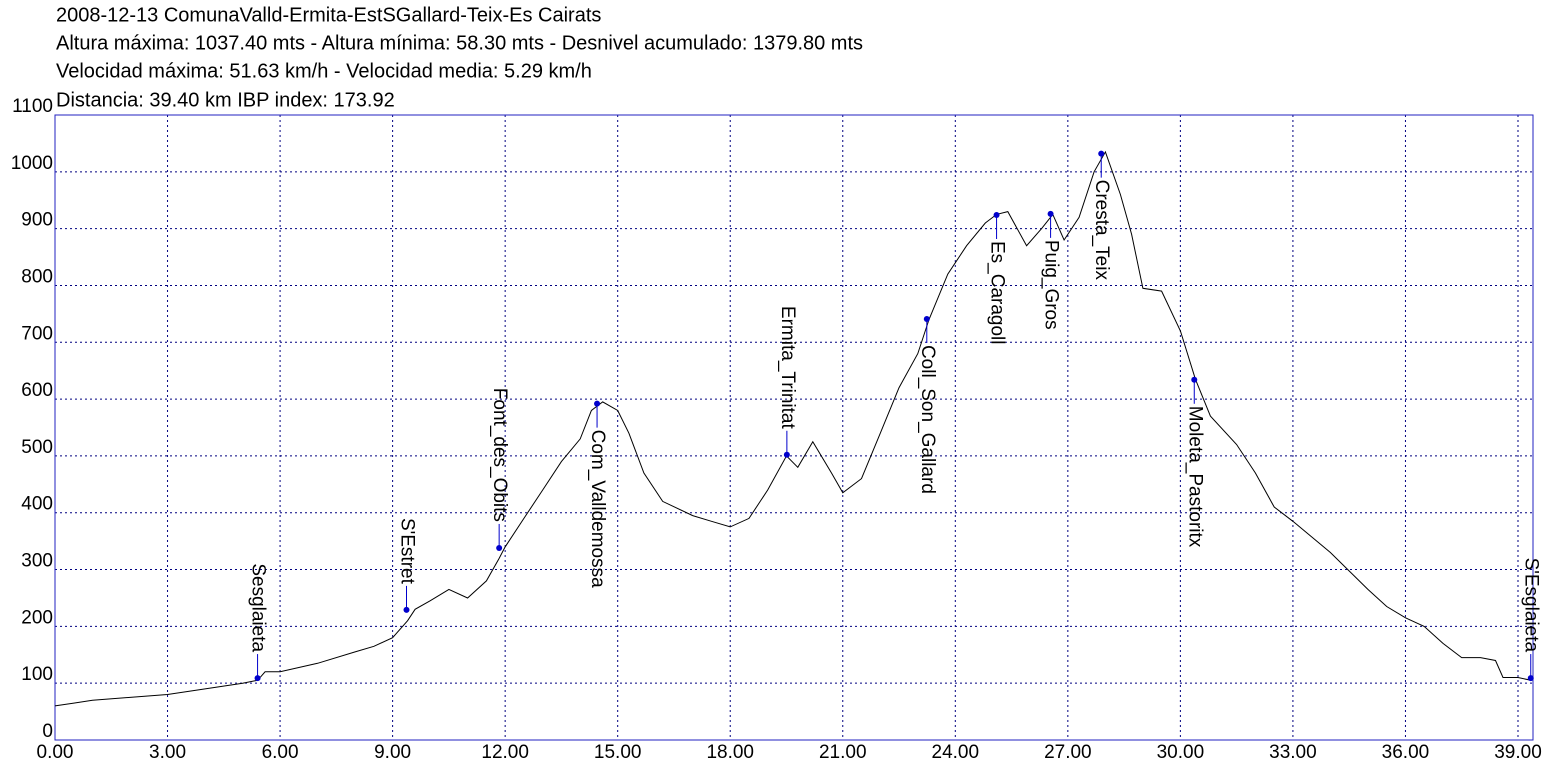  What do you see at coordinates (37, 333) in the screenshot?
I see `y-tick-label: 700` at bounding box center [37, 333].